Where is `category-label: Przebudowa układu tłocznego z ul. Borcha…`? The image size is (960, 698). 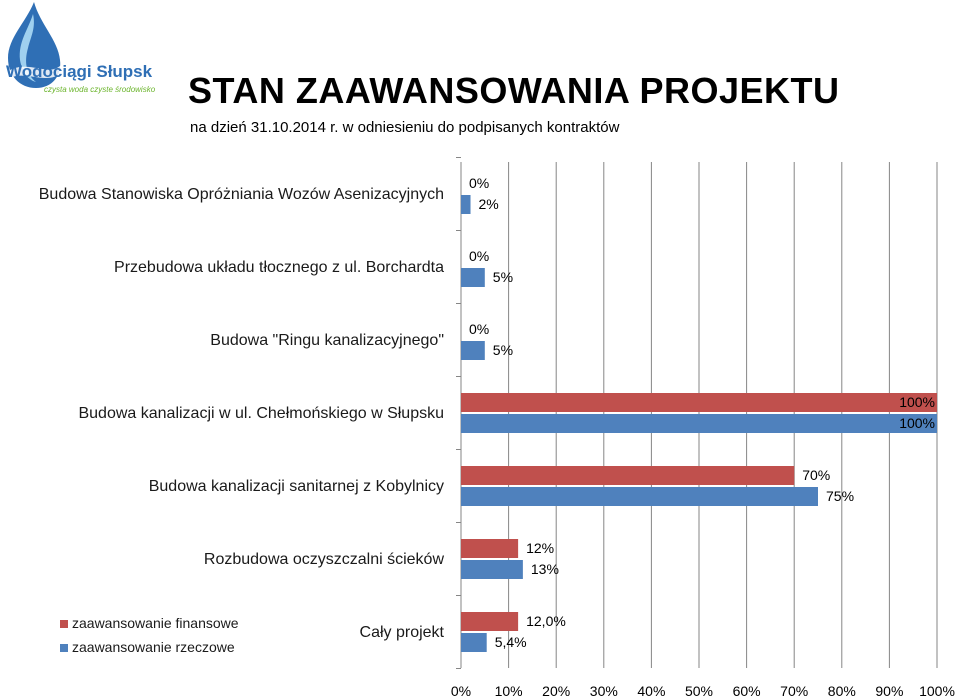
category-label: Przebudowa układu tłocznego z ul. Borcha… is located at coordinates (279, 267).